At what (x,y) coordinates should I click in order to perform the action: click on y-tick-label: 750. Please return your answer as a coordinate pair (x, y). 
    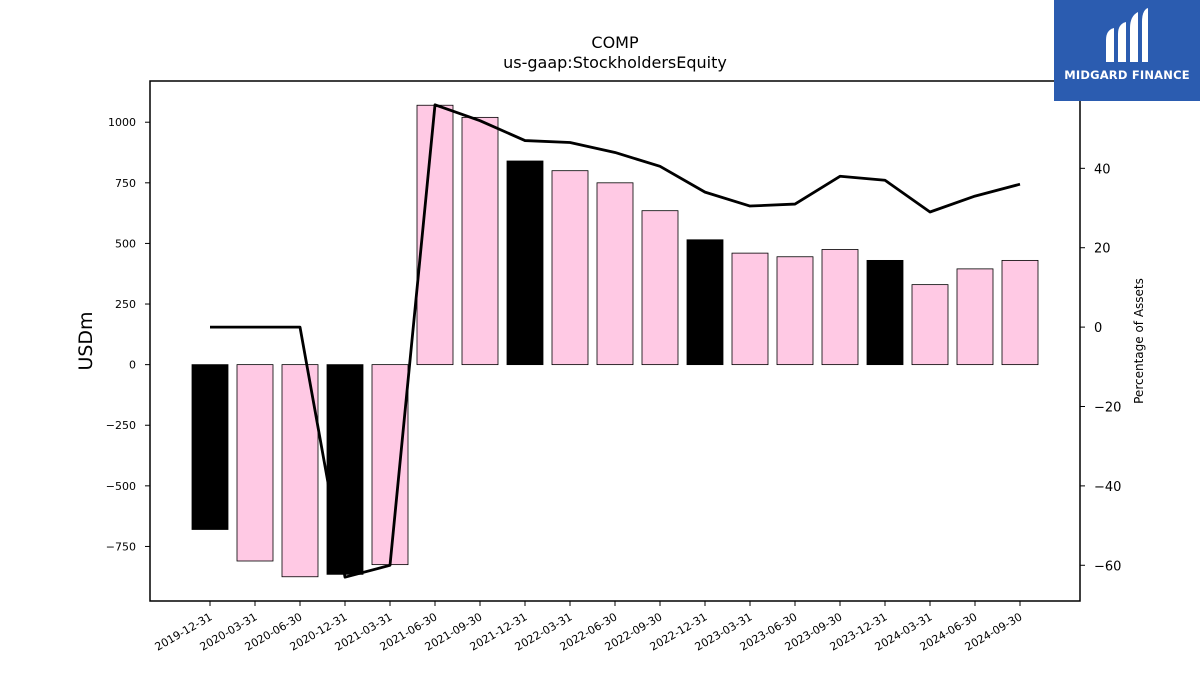
    Looking at the image, I should click on (125, 183).